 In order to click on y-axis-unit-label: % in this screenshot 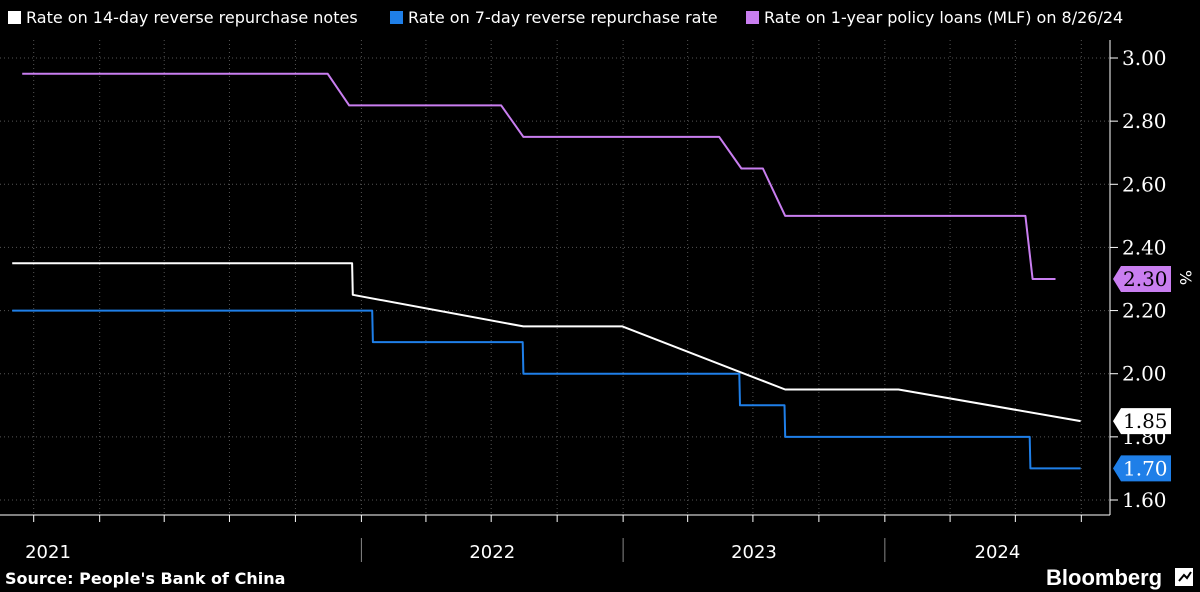, I will do `click(1185, 277)`.